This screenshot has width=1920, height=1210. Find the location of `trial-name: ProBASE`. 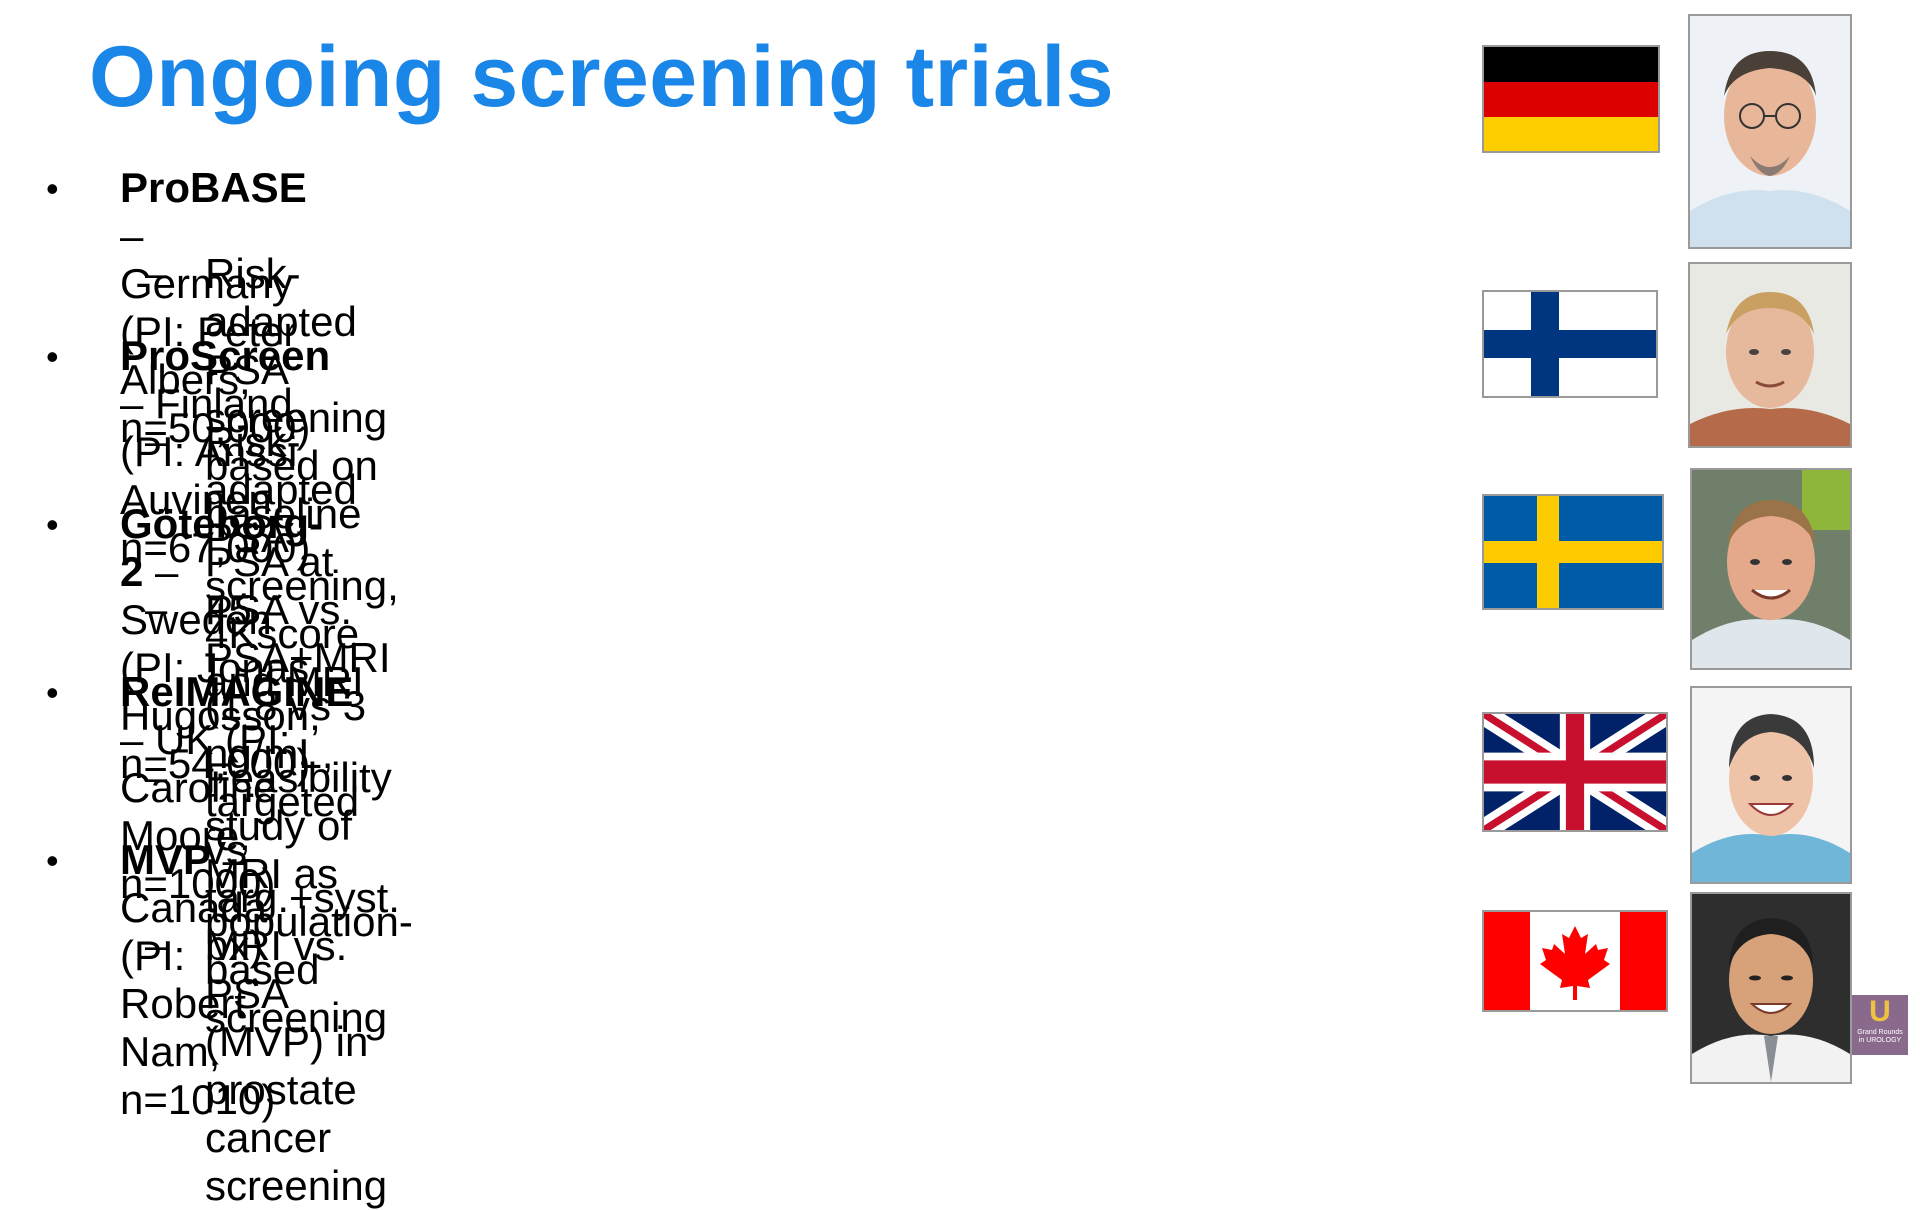

trial-name: ProBASE is located at coordinates (213, 187).